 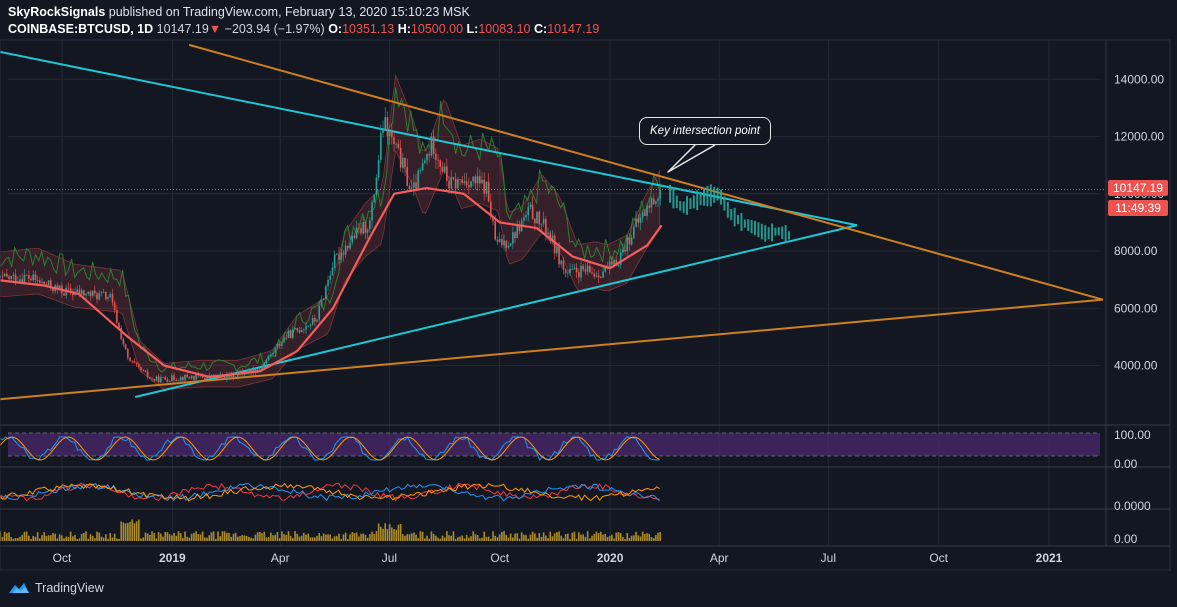 I want to click on low-label: L:, so click(x=472, y=29).